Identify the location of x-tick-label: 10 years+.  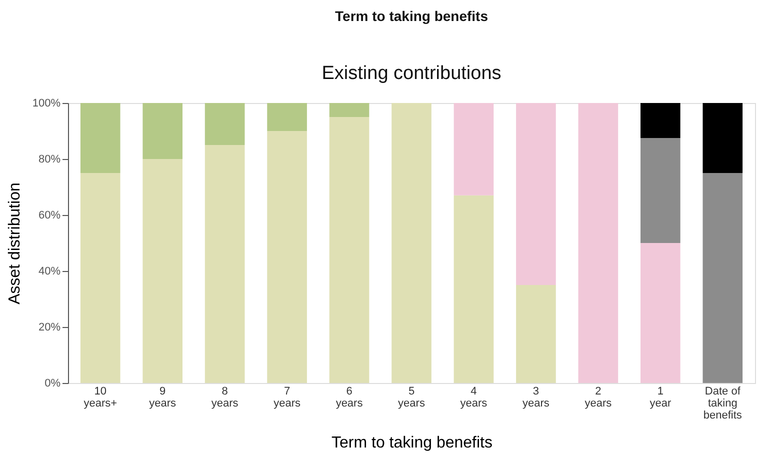
(101, 398).